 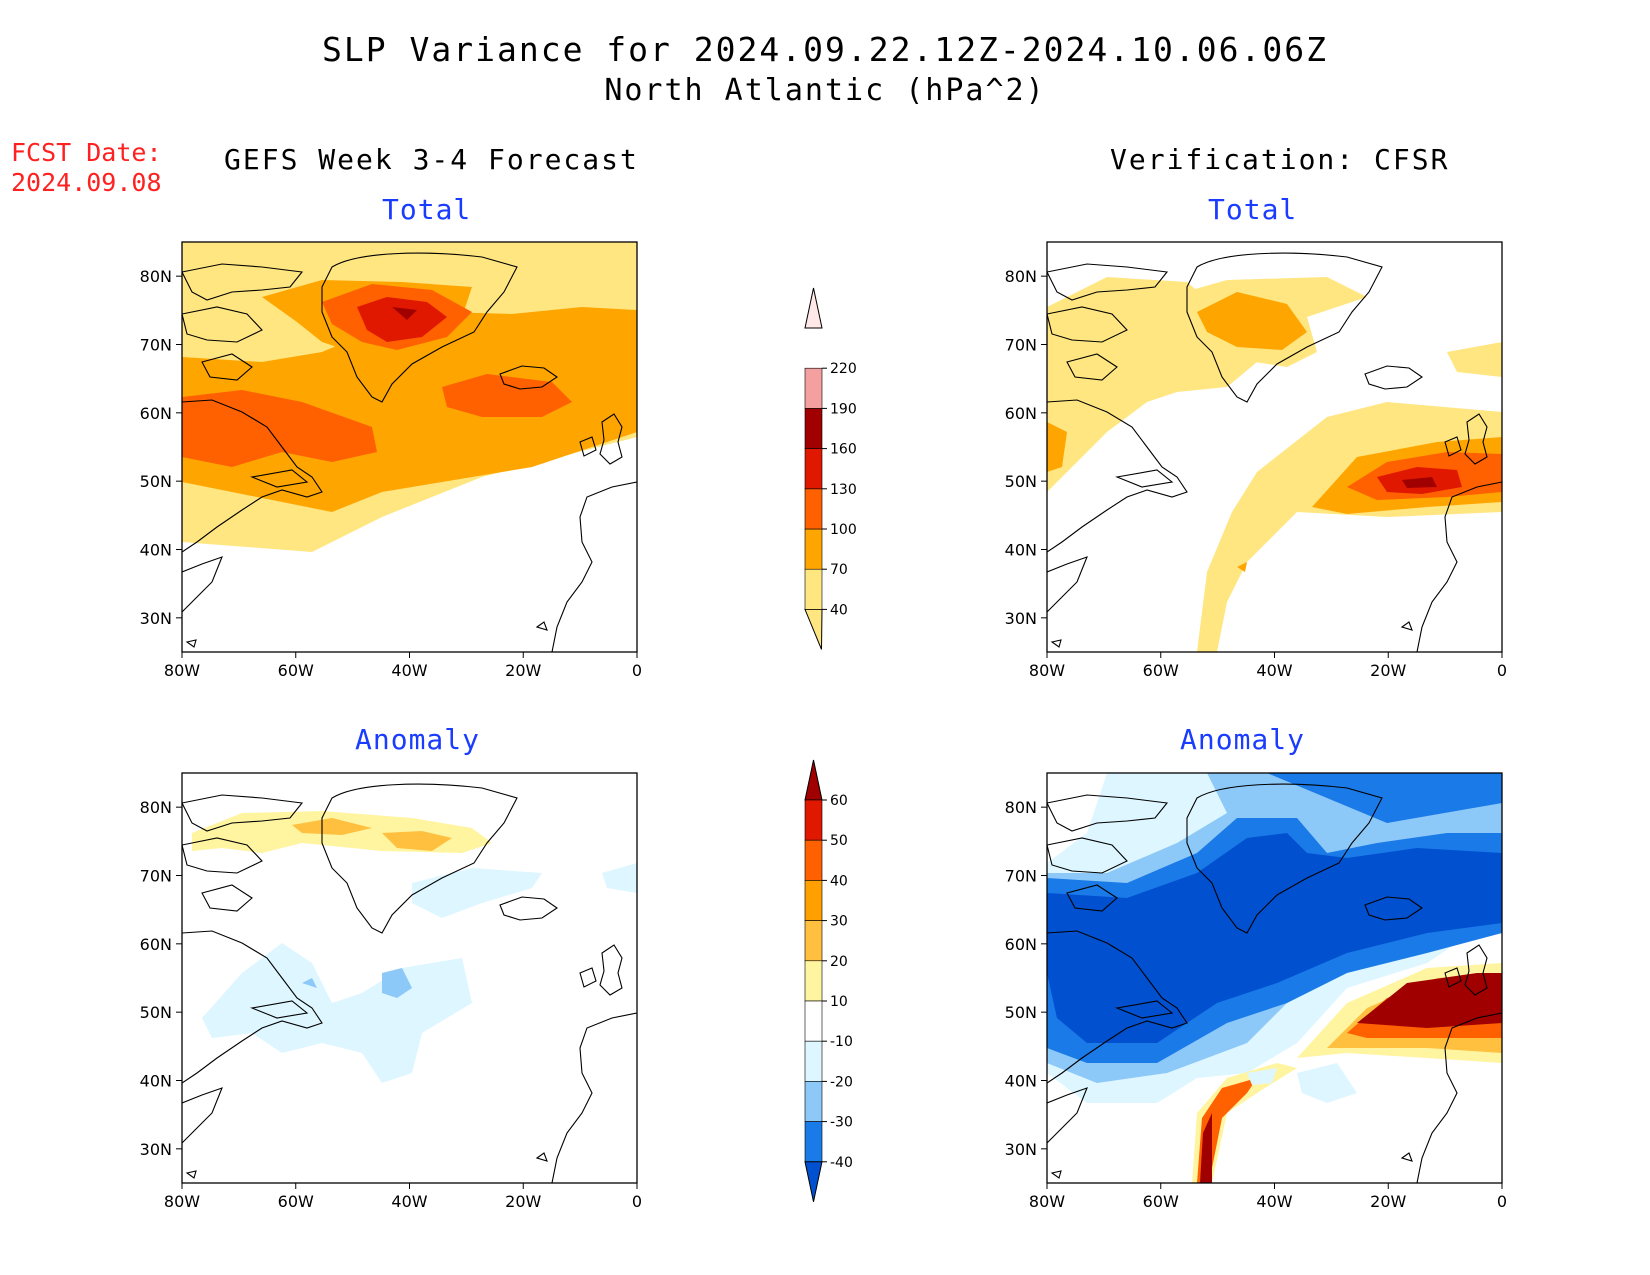 I want to click on colorbar-anomaly-label: 10, so click(x=839, y=1002).